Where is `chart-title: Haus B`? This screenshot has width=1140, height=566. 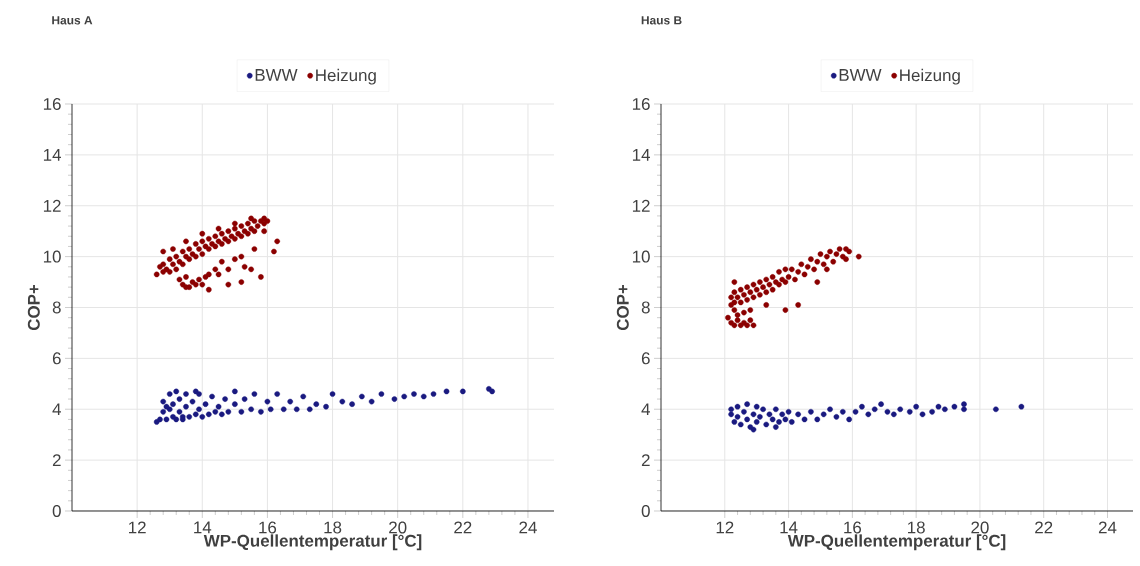 chart-title: Haus B is located at coordinates (661, 20).